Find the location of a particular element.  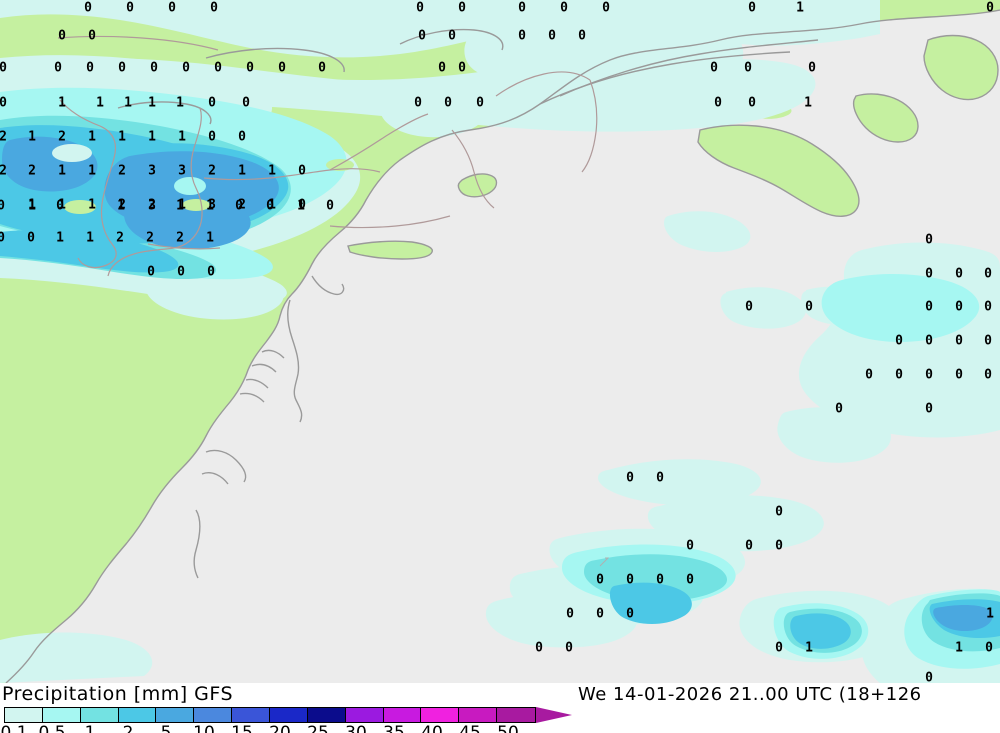

colorbar is located at coordinates (270, 715).